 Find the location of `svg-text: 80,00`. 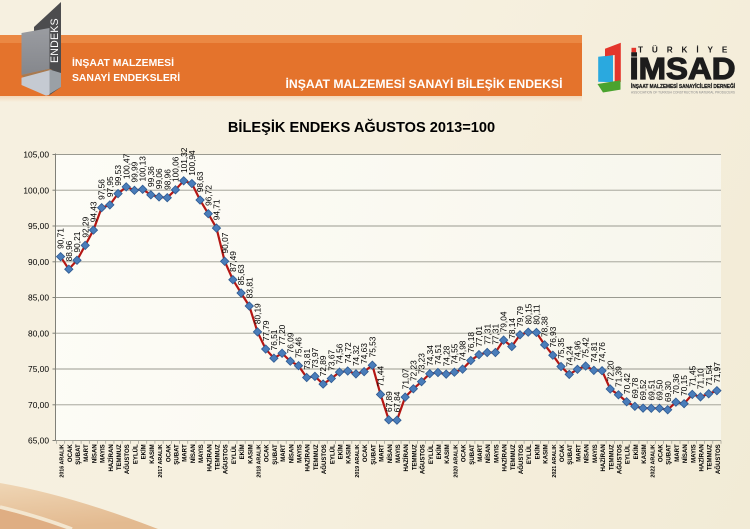

svg-text: 80,00 is located at coordinates (38, 333).